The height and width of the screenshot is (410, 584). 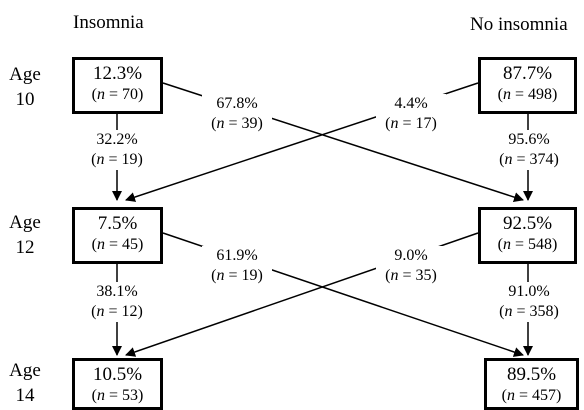 I want to click on node-count: (n = 53), so click(x=117, y=395).